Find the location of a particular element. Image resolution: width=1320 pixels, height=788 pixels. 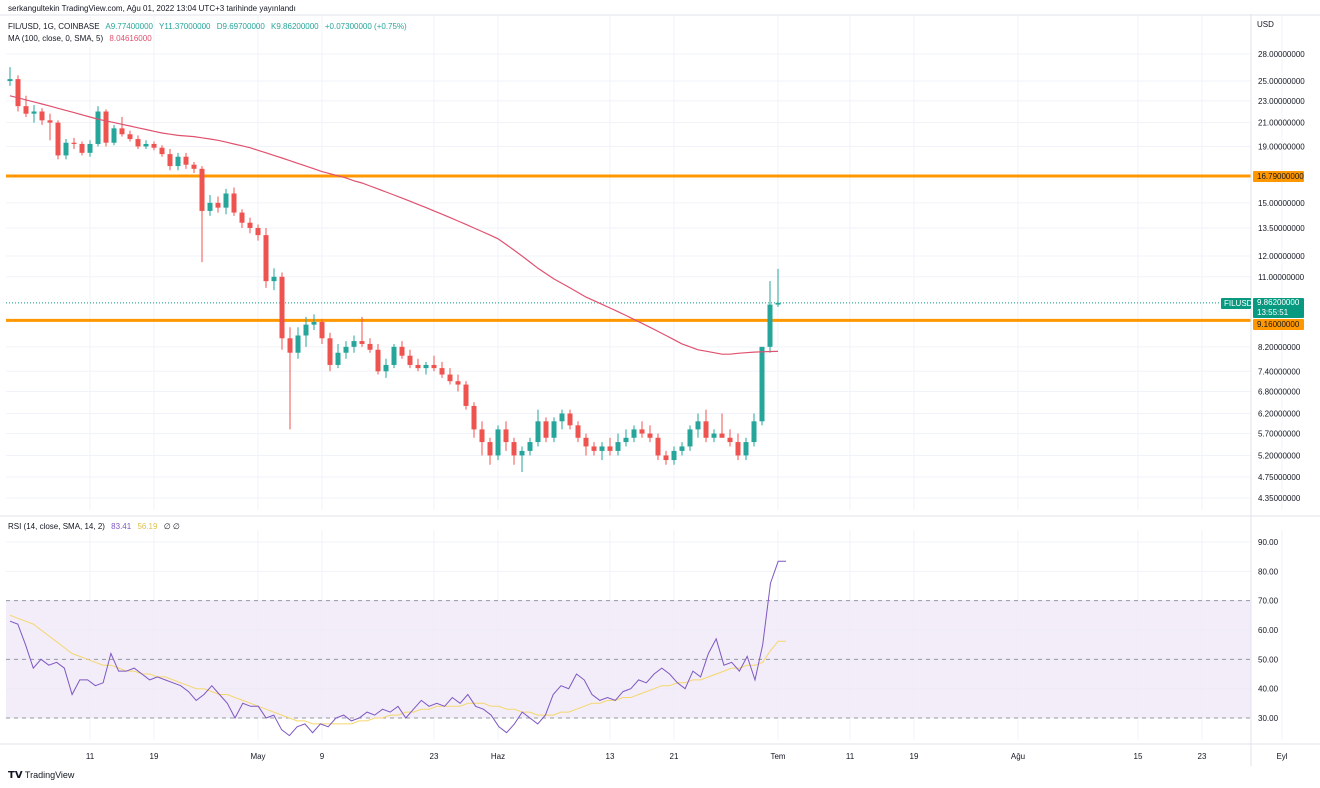

rsi-ma-line is located at coordinates (397, 669).